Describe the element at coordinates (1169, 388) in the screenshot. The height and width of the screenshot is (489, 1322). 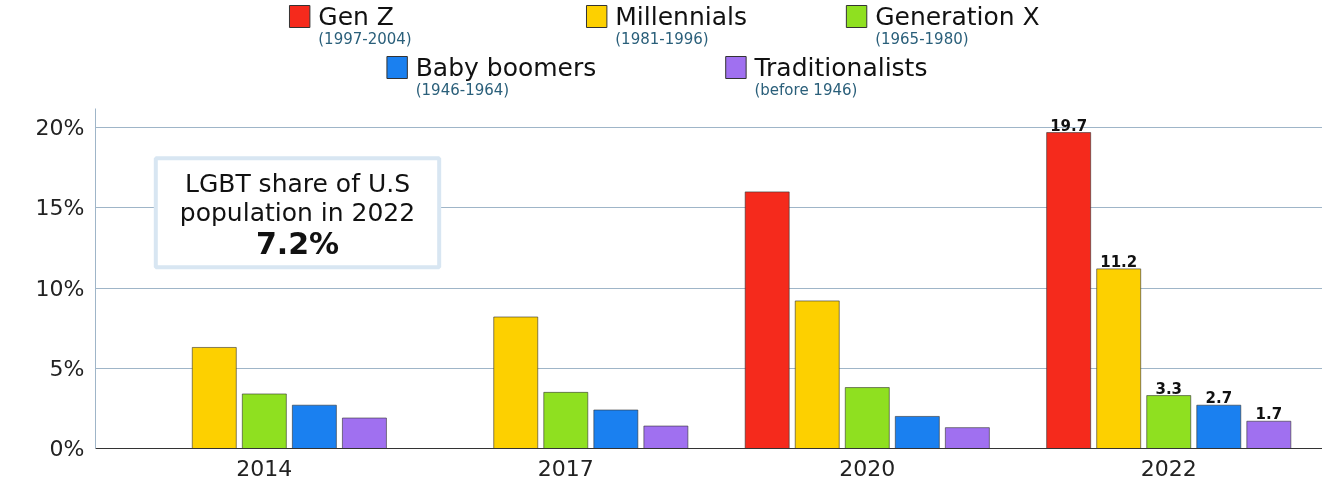
I see `data-label: 3.3` at that location.